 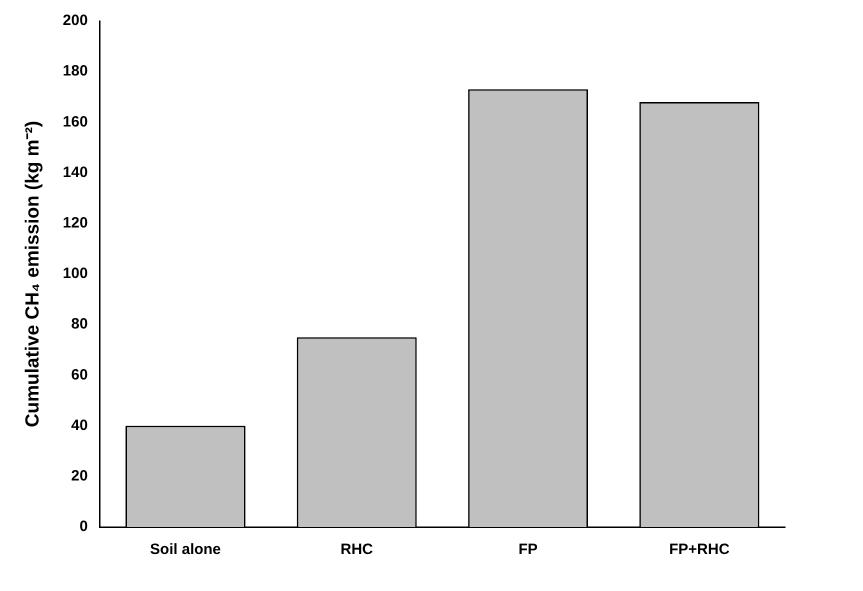 What do you see at coordinates (79, 476) in the screenshot?
I see `y-tick-label: 20` at bounding box center [79, 476].